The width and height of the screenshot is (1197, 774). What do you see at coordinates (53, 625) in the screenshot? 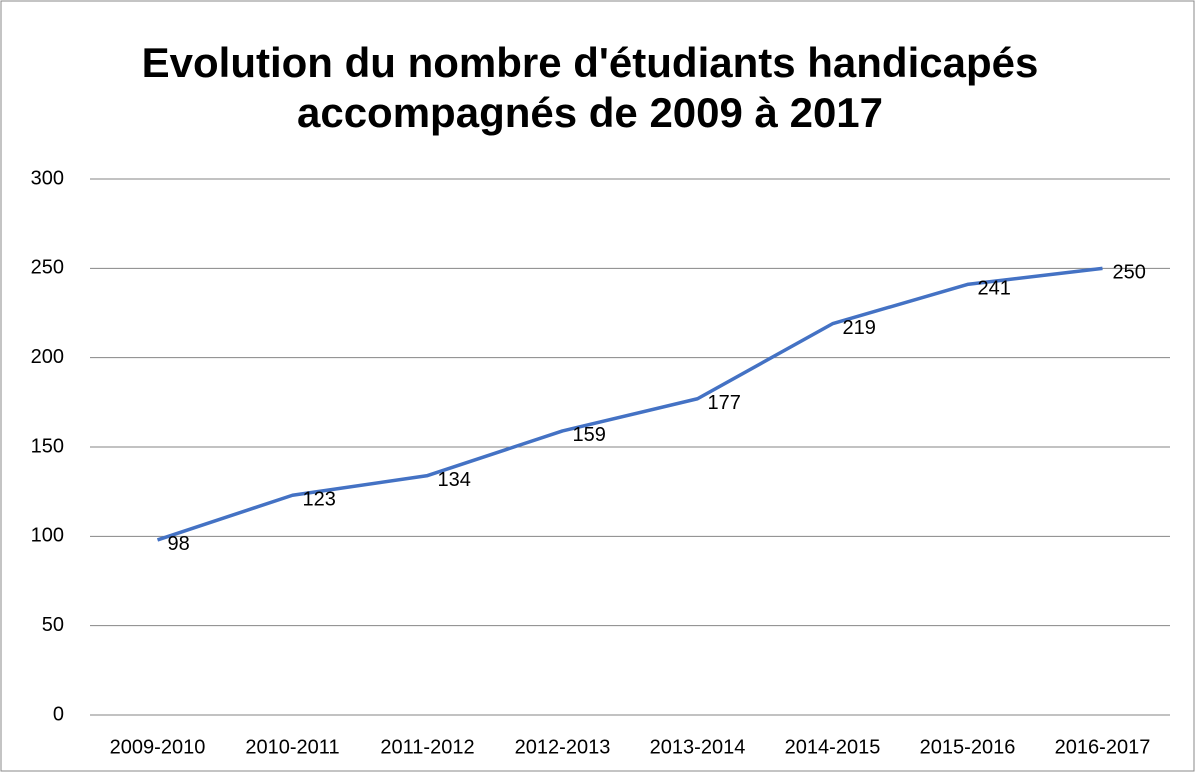
I see `y-tick-label: 50` at bounding box center [53, 625].